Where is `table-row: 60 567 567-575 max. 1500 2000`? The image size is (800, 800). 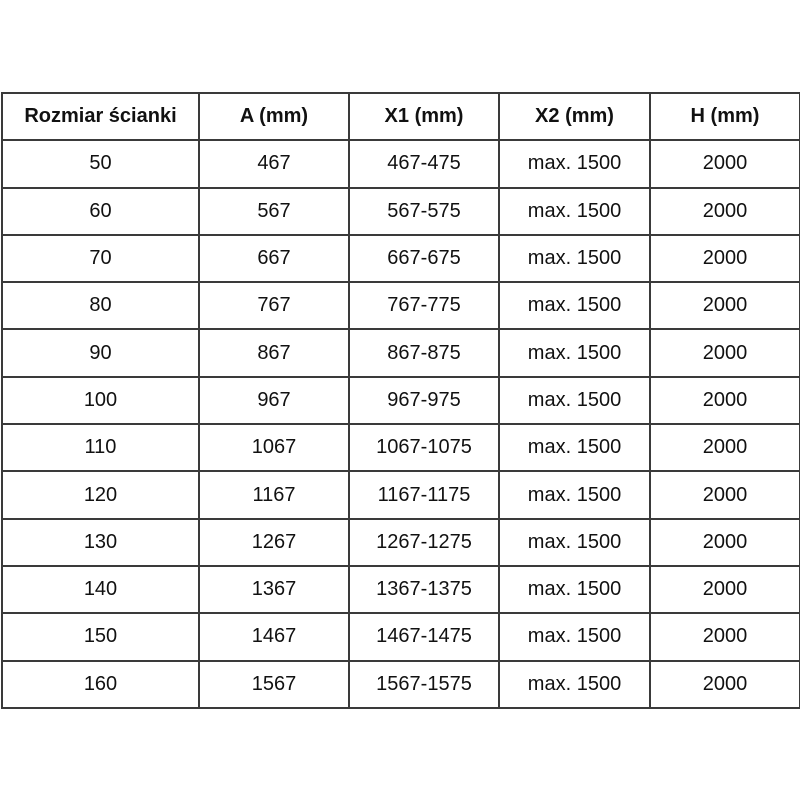 table-row: 60 567 567-575 max. 1500 2000 is located at coordinates (400, 211).